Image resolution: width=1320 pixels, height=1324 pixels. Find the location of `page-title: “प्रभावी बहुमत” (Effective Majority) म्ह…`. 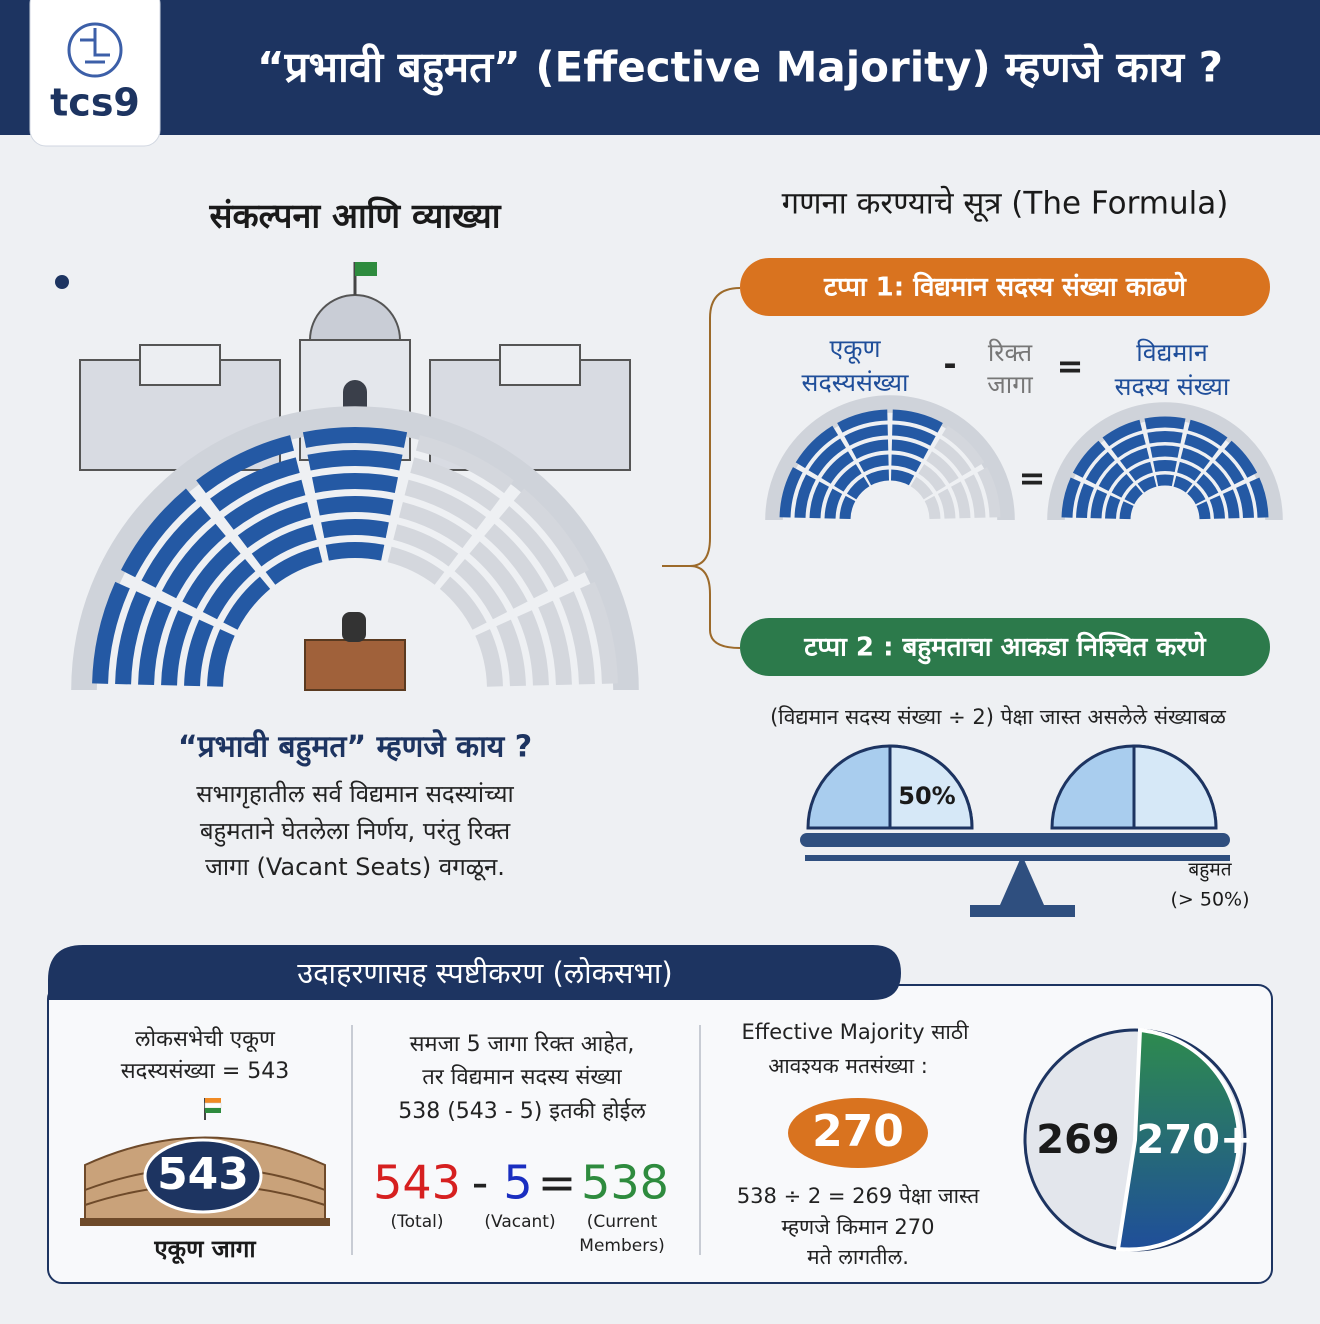

page-title: “प्रभावी बहुमत” (Effective Majority) म्ह… is located at coordinates (740, 69).